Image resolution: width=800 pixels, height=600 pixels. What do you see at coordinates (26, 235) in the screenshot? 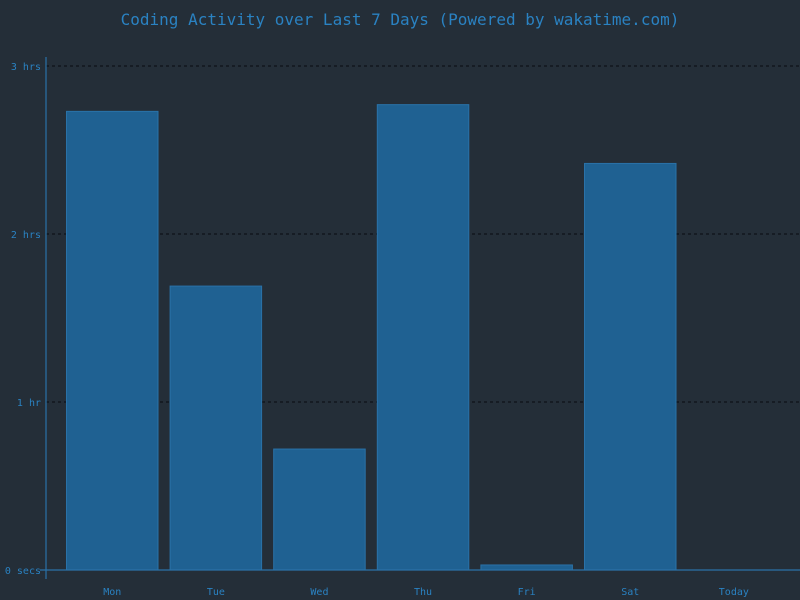
I see `y-tick-label-2: 2 hrs` at bounding box center [26, 235].